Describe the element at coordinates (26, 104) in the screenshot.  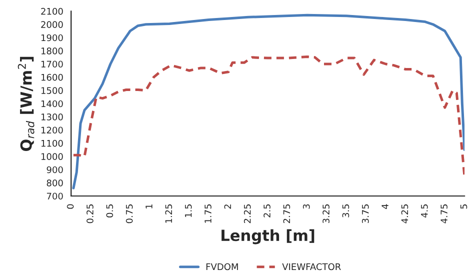
I see `y-axis-title: Q$_{rad}$ [W/m$^{2}$]` at that location.